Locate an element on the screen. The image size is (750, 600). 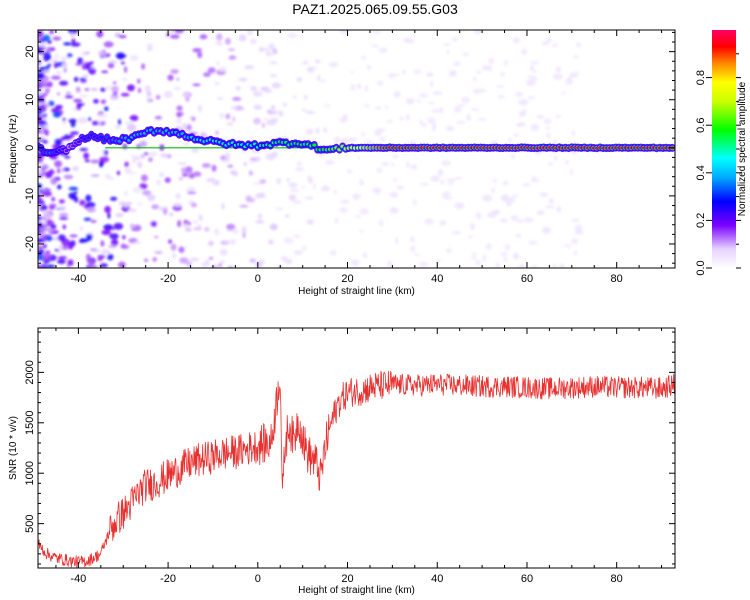
colorbar-ticks: 0.0 0.2 0.4 0.6 0.8 is located at coordinates (718, 164).